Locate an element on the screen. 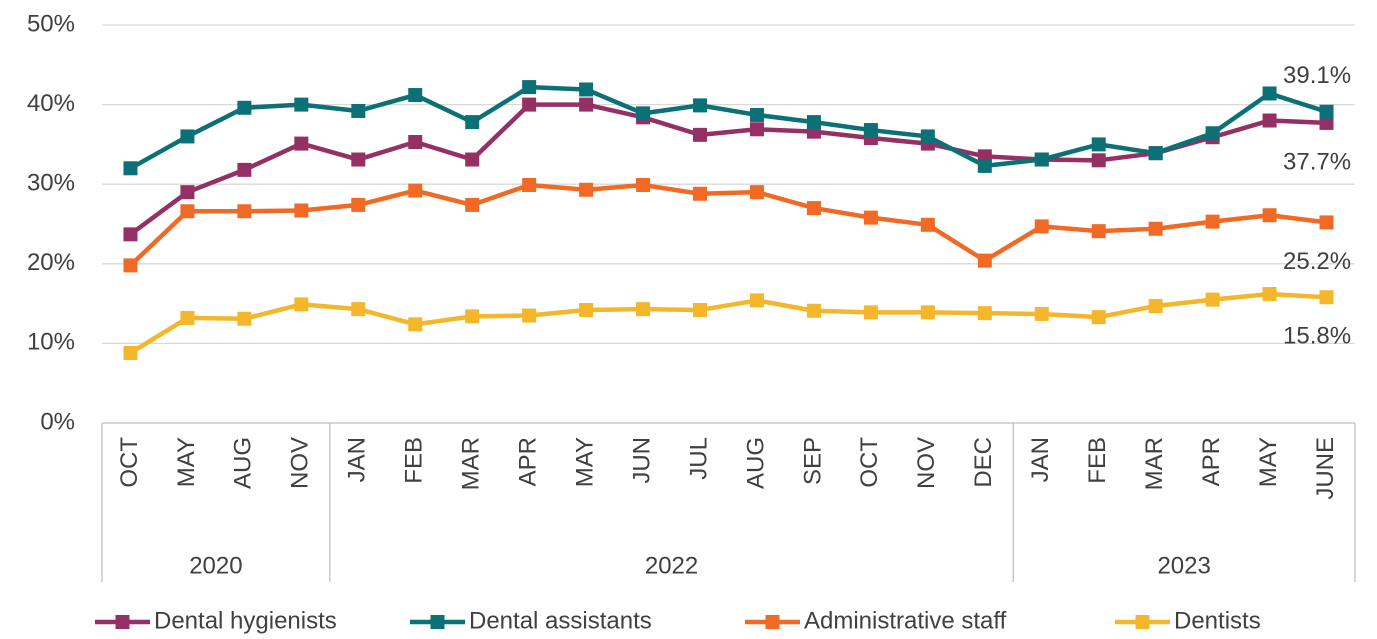  x-tick-label: JUN is located at coordinates (641, 460).